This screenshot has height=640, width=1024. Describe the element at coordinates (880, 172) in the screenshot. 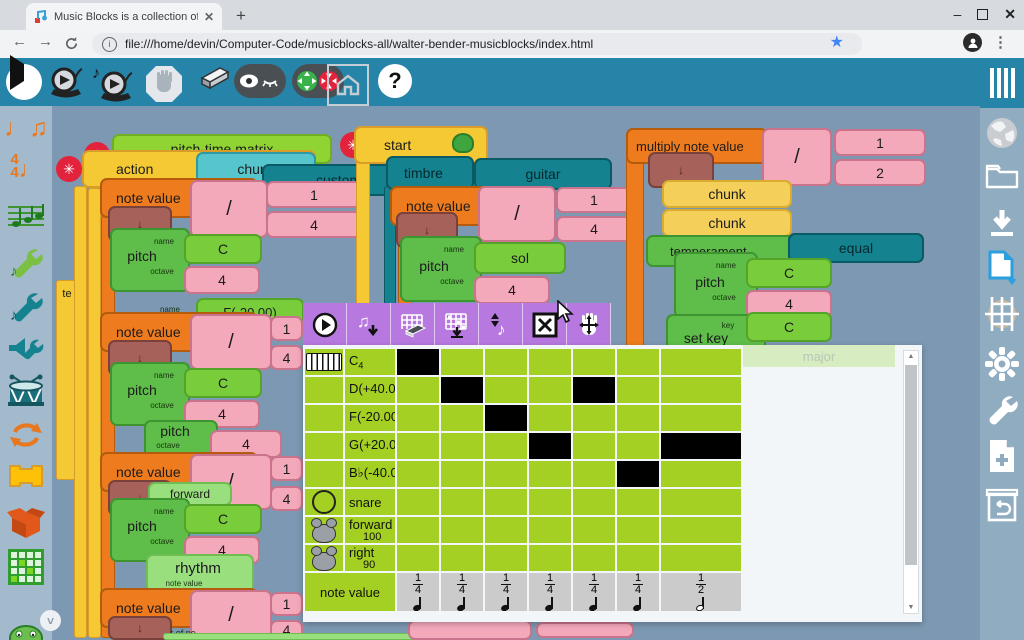

I see `number-block: 2` at that location.